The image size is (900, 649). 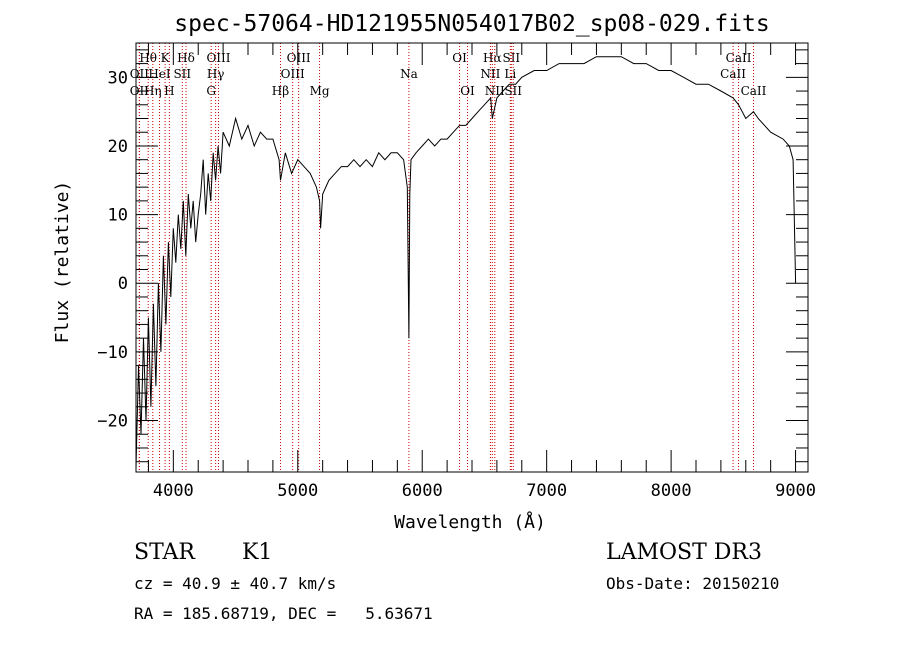 I want to click on y-axis-label: Flux (relative), so click(x=62, y=262).